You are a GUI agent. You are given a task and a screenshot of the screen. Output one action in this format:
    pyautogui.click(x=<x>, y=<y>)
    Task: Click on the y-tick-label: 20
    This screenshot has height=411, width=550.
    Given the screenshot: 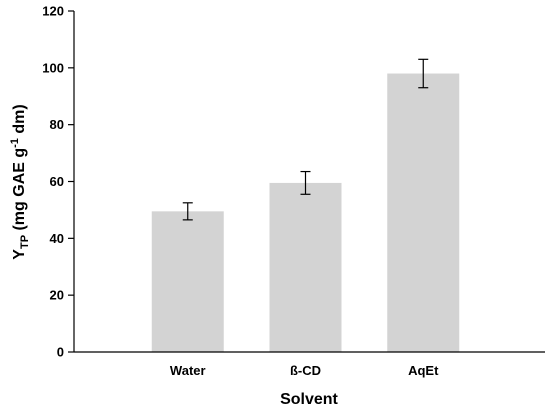 What is the action you would take?
    pyautogui.click(x=57, y=295)
    